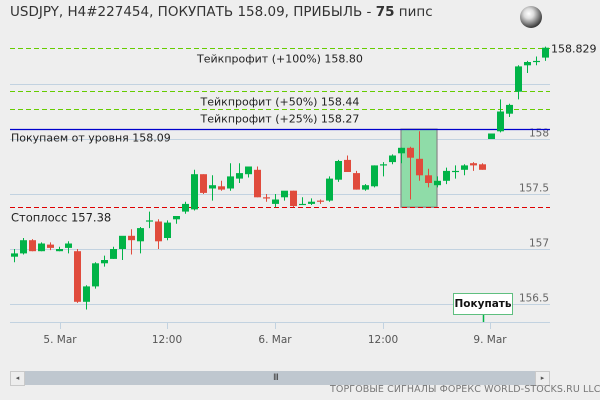 The image size is (600, 400). I want to click on entry-label: Покупаем от уровня 158.09, so click(91, 138).